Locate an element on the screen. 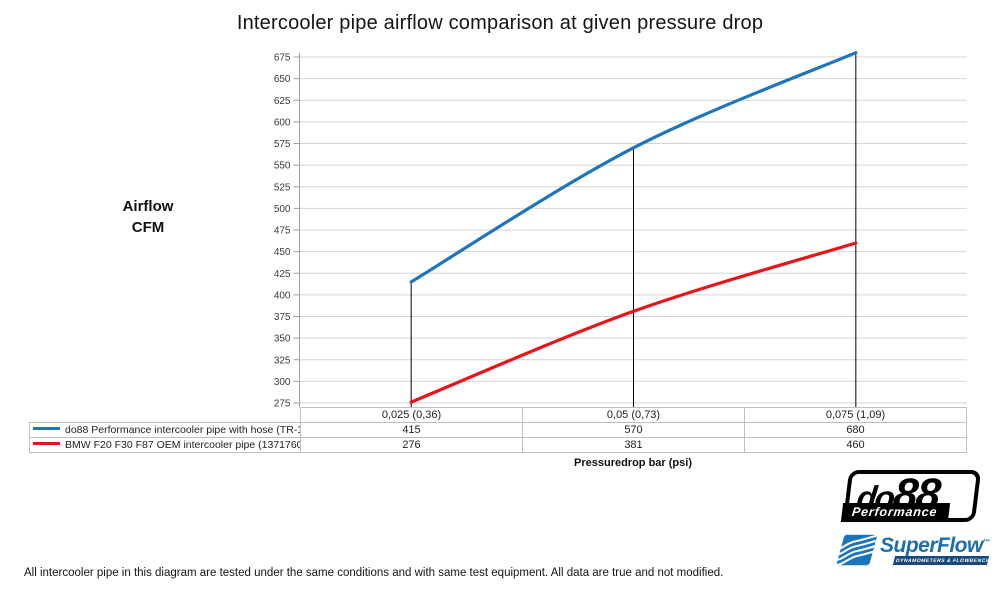 The image size is (1000, 594). svg-text: 425 is located at coordinates (282, 274).